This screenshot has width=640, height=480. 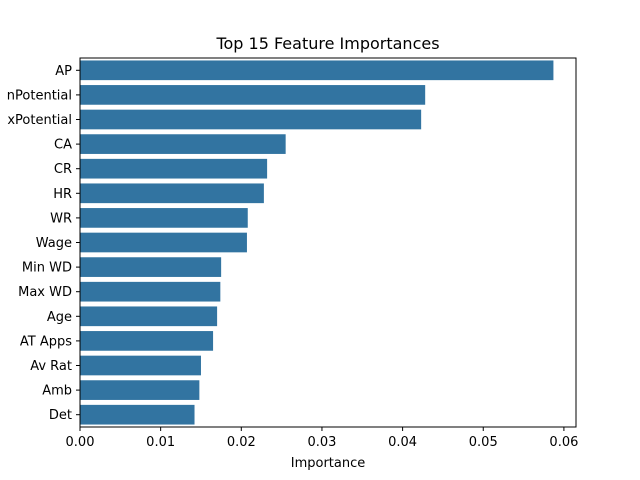 I want to click on x-axis-label: Importance, so click(x=328, y=463).